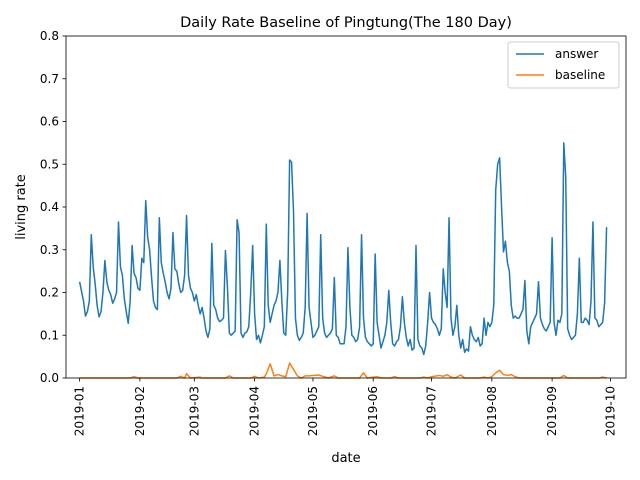 The image size is (640, 480). What do you see at coordinates (49, 378) in the screenshot?
I see `y-tick-label: 0.0` at bounding box center [49, 378].